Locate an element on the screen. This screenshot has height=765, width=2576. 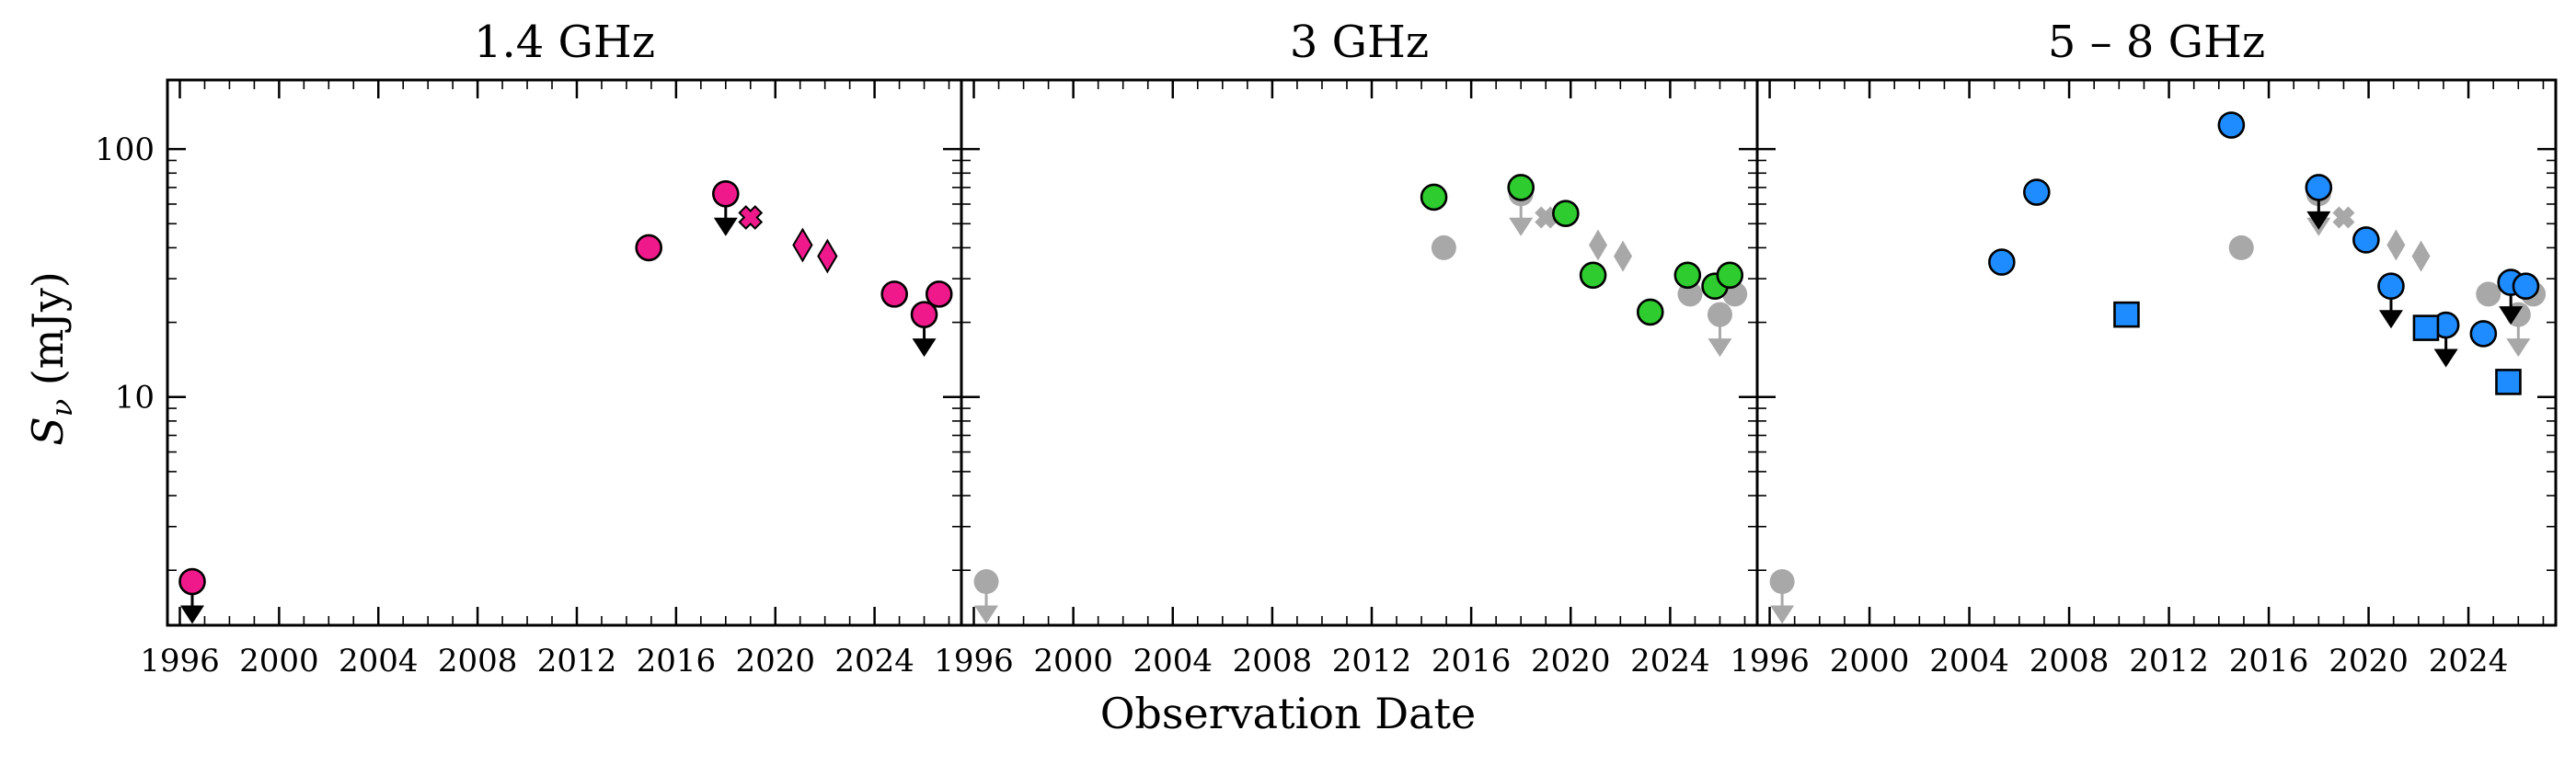
y-tick-label: 100 is located at coordinates (125, 149).